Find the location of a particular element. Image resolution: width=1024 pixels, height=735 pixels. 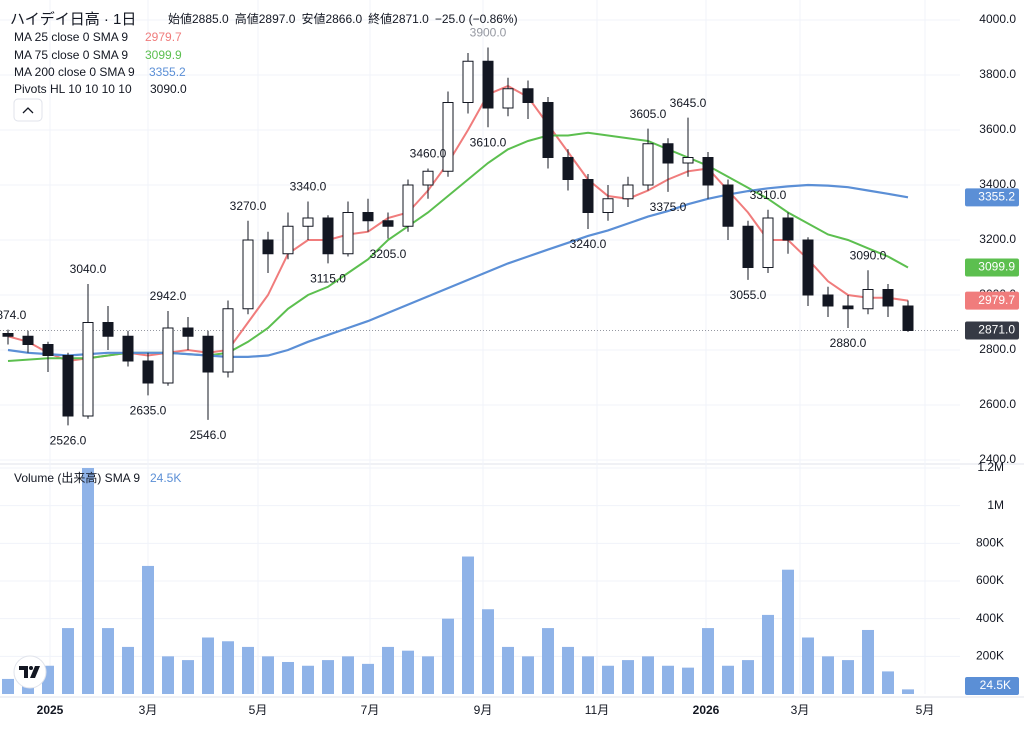

y-tick-label: 3800.0 is located at coordinates (997, 74).